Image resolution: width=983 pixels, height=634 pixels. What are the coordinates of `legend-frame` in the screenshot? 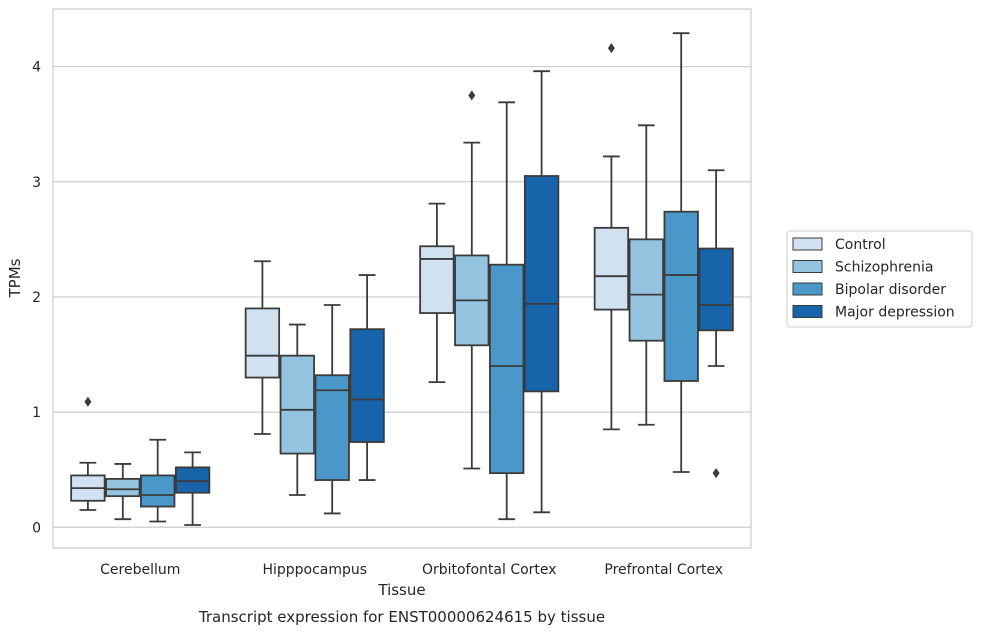 It's located at (879, 279).